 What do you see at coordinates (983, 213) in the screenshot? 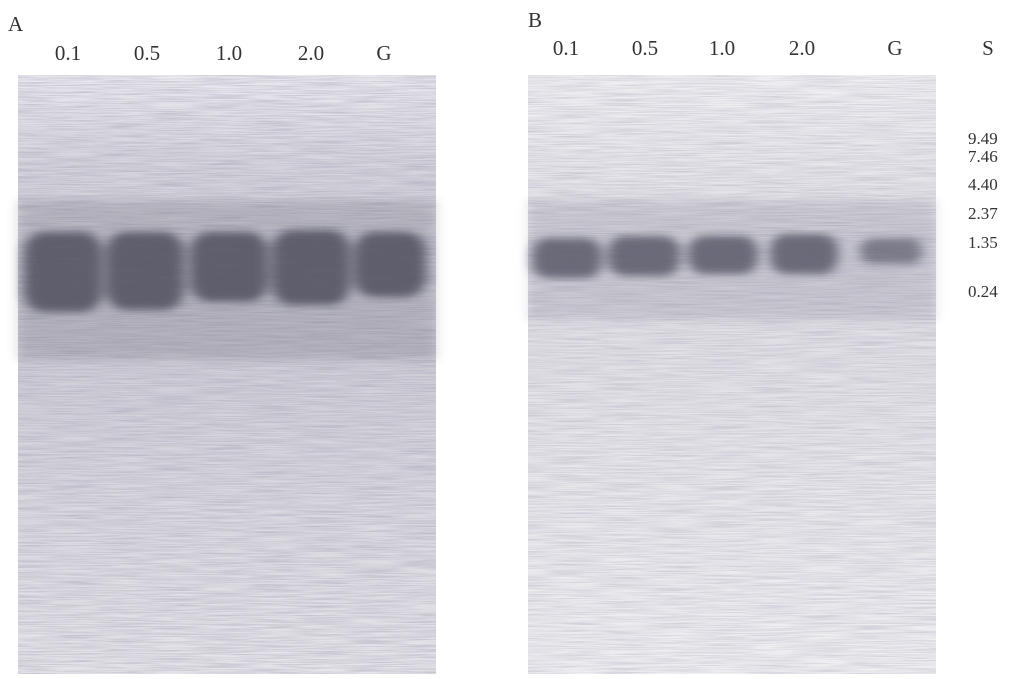
I see `size-marker: 2.37` at bounding box center [983, 213].